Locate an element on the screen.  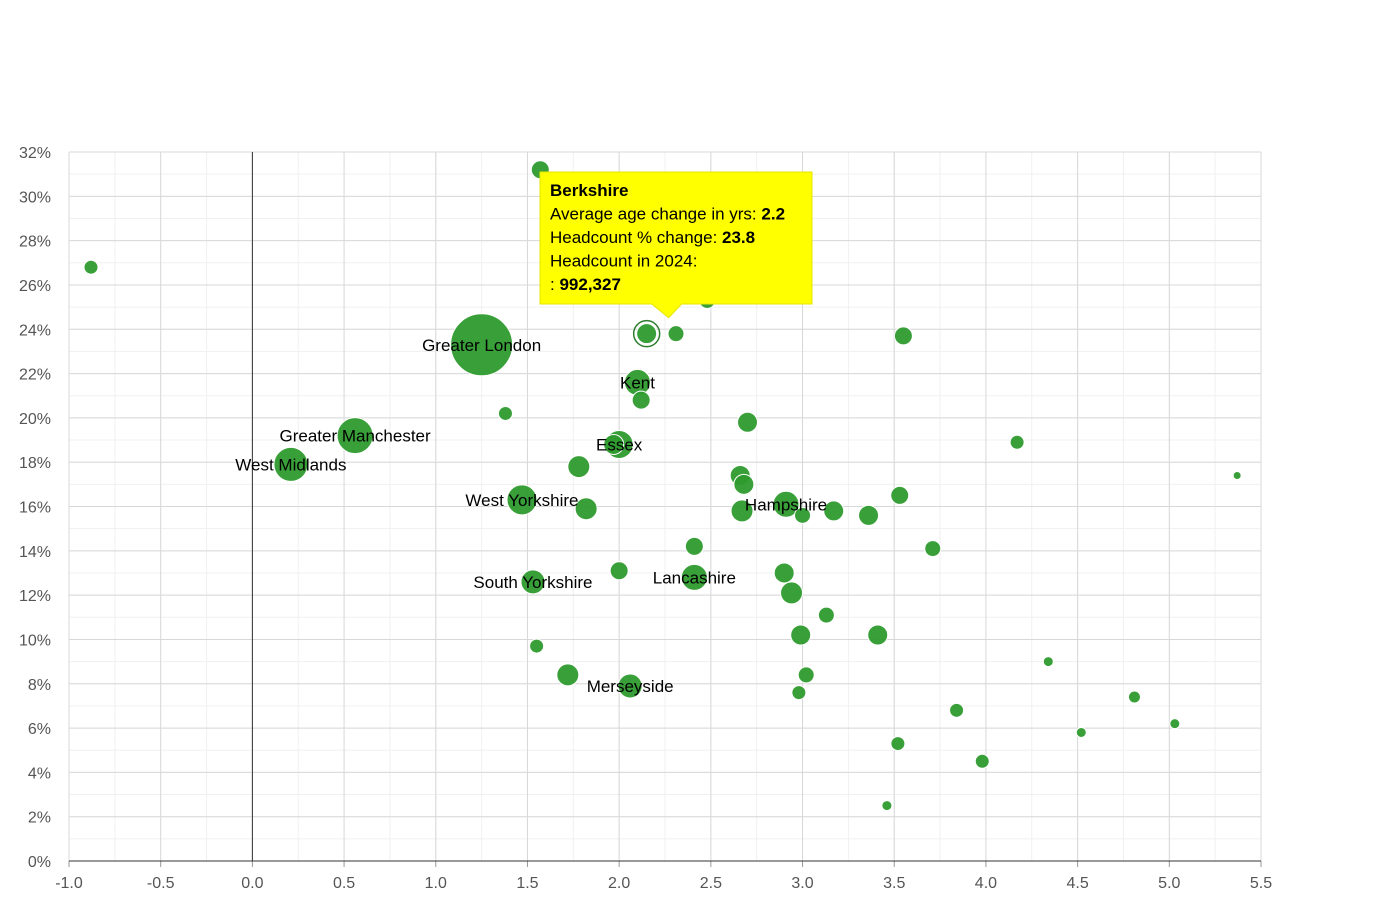
bubble-label: West Yorkshire is located at coordinates (521, 500).